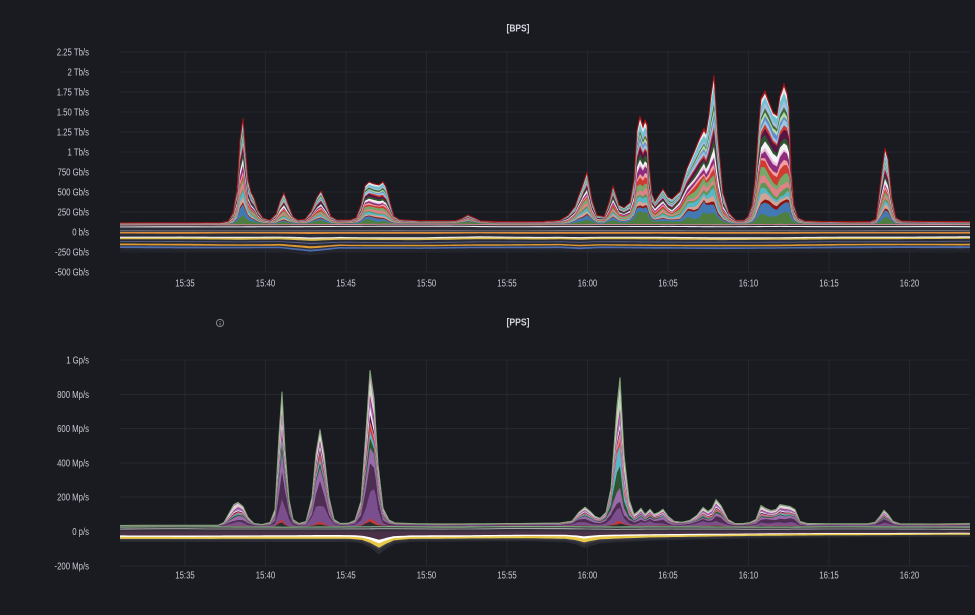 The image size is (975, 615). What do you see at coordinates (73, 498) in the screenshot?
I see `svg-text: 200 Mp/s` at bounding box center [73, 498].